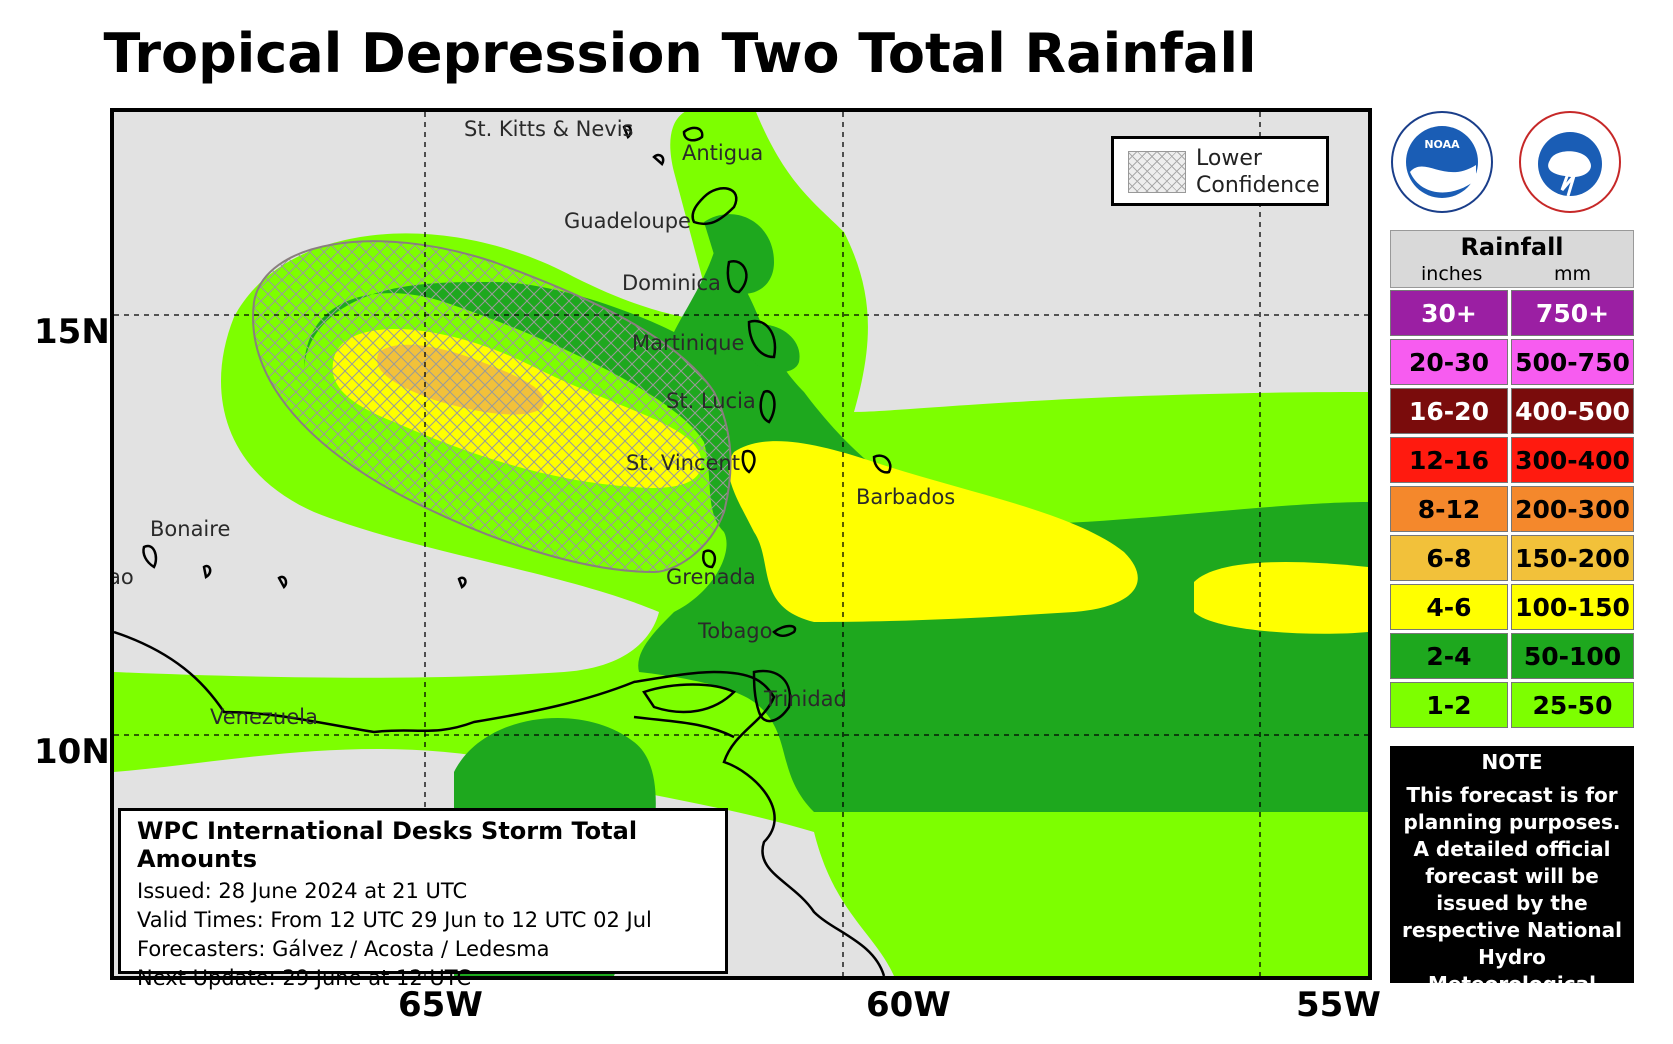 The image size is (1673, 1044). What do you see at coordinates (714, 206) in the screenshot?
I see `guadeloupe-island` at bounding box center [714, 206].